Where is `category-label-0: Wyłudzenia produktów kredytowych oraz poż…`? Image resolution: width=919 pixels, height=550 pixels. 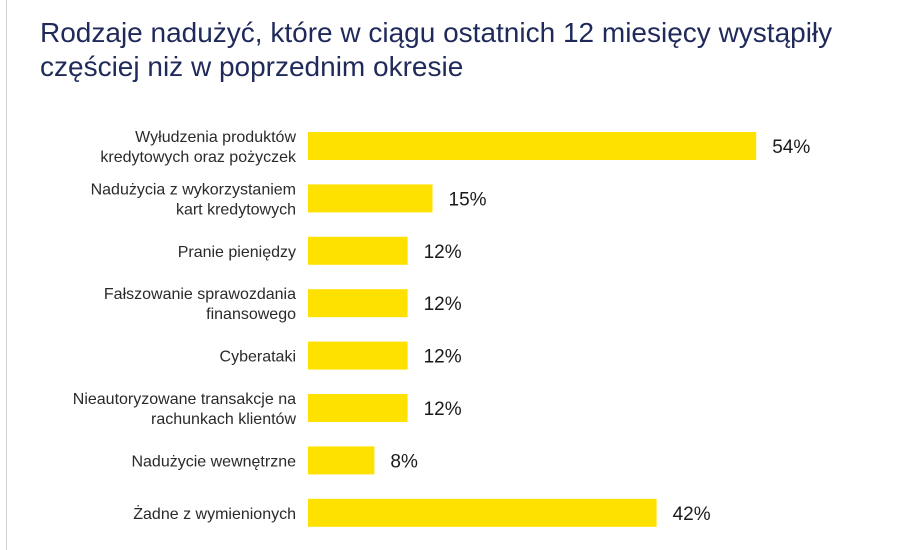
category-label-0: Wyłudzenia produktów kredytowych oraz poż… is located at coordinates (198, 147).